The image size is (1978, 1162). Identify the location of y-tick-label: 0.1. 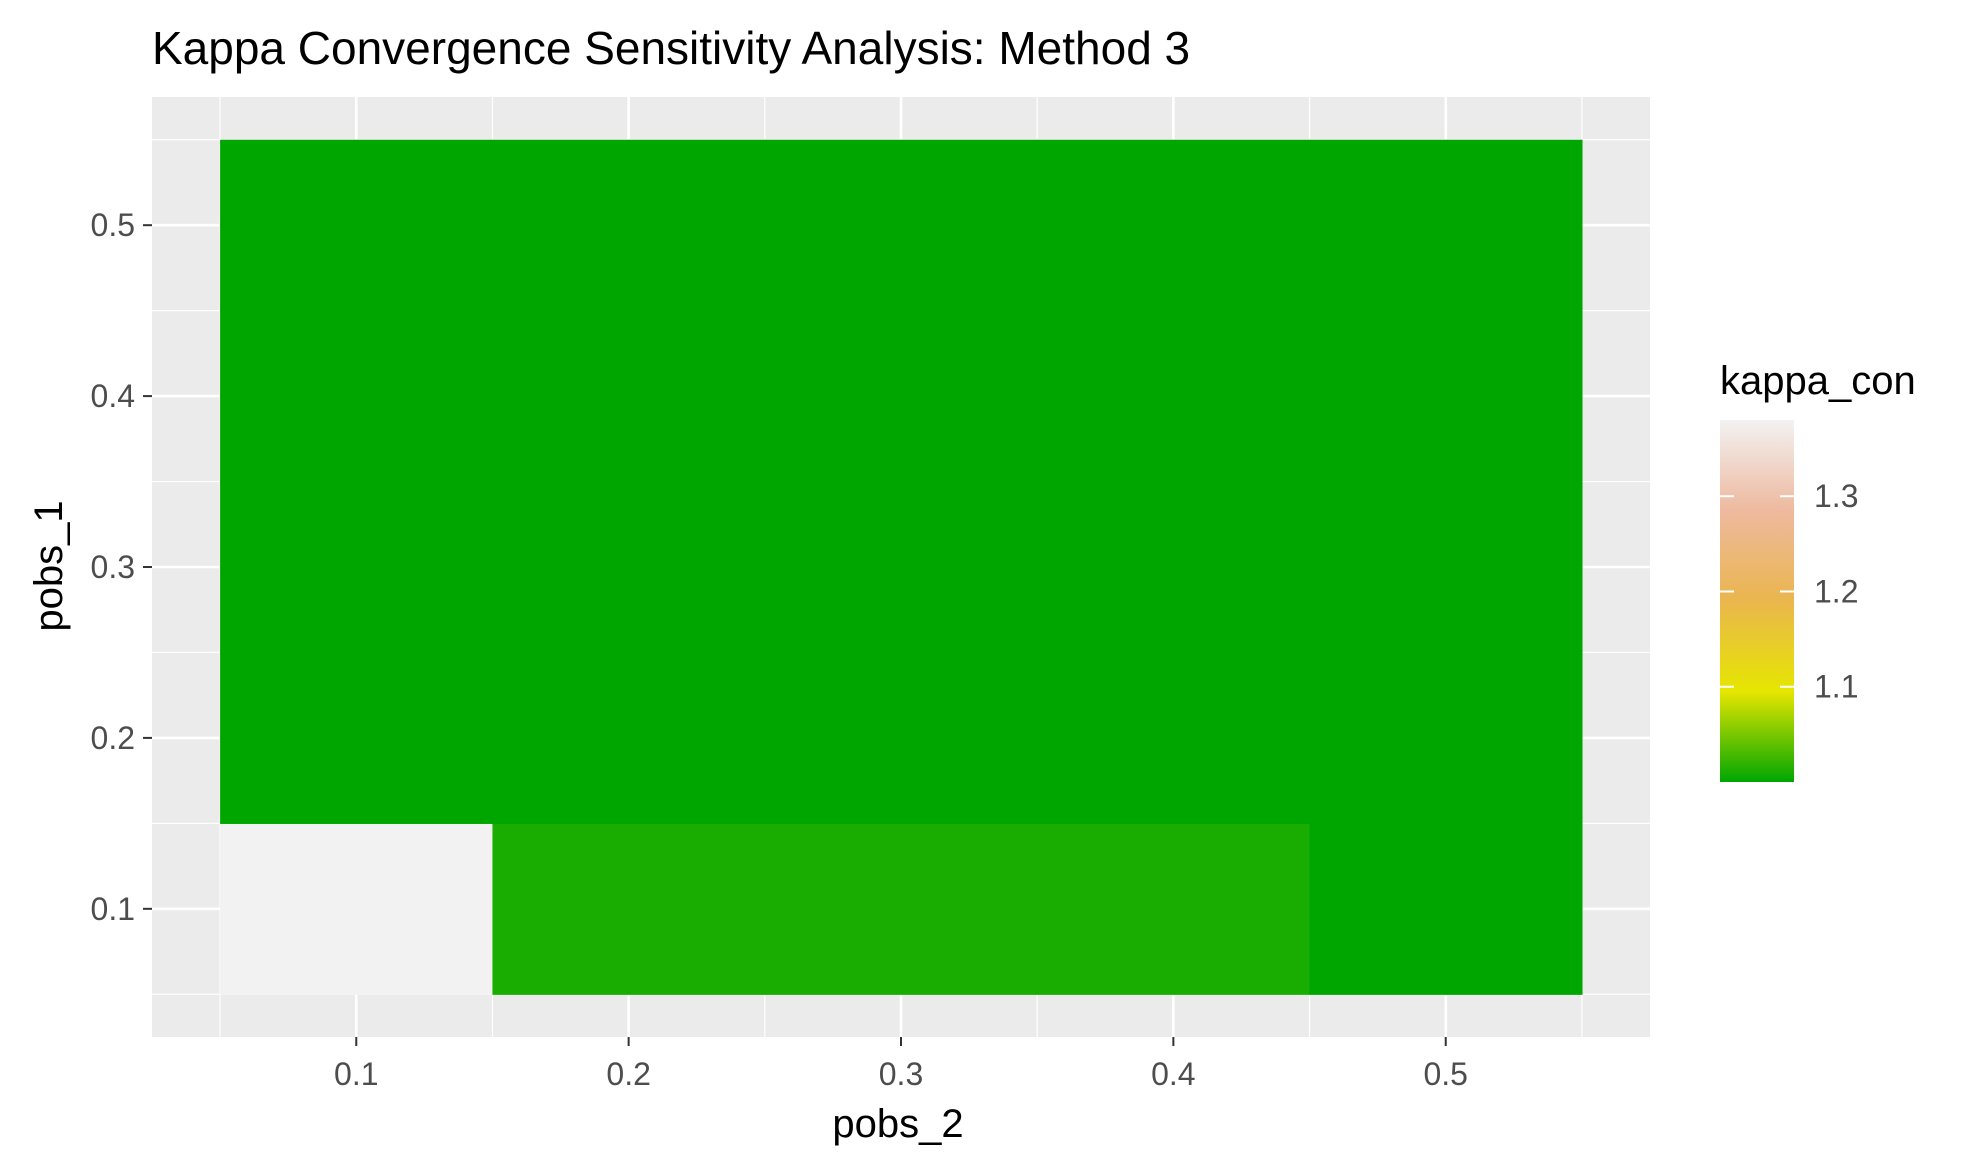
(113, 909).